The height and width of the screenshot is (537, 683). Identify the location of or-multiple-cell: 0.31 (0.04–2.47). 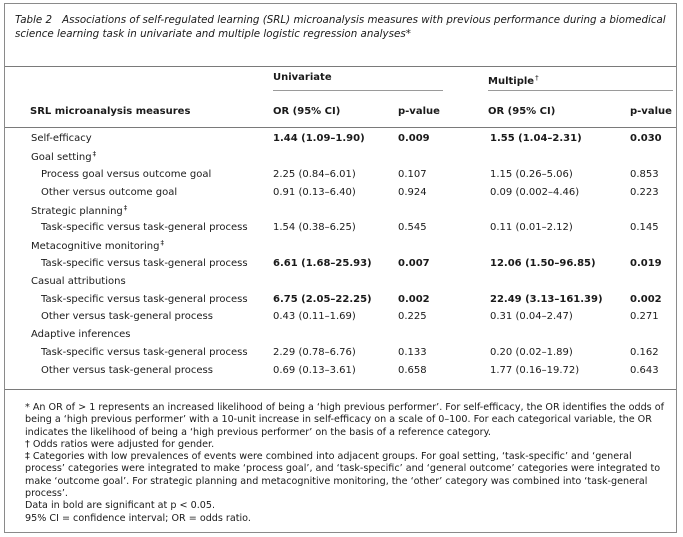
(531, 317).